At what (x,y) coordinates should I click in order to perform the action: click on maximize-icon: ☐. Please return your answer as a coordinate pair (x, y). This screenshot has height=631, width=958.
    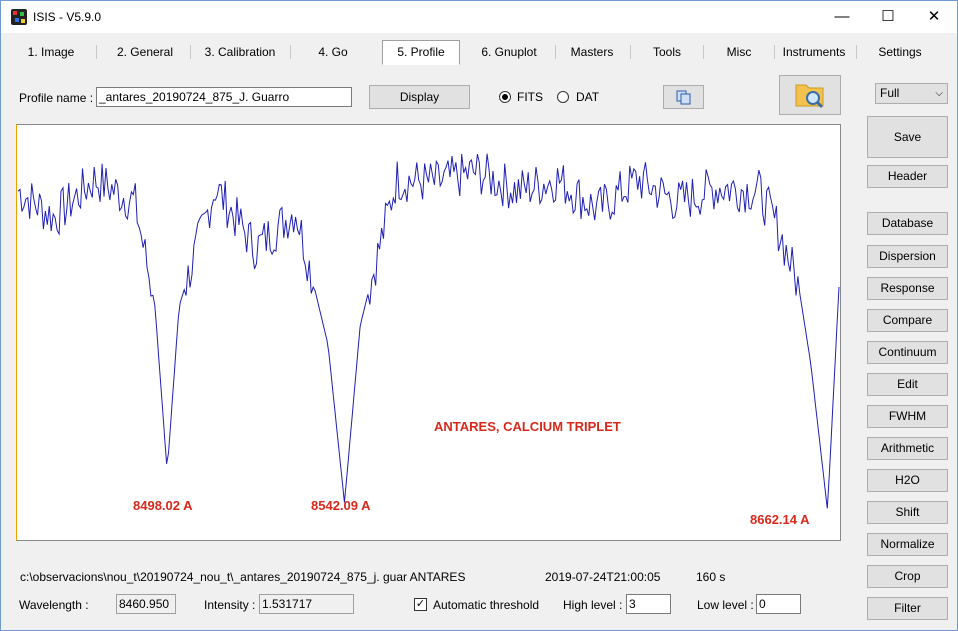
    Looking at the image, I should click on (888, 16).